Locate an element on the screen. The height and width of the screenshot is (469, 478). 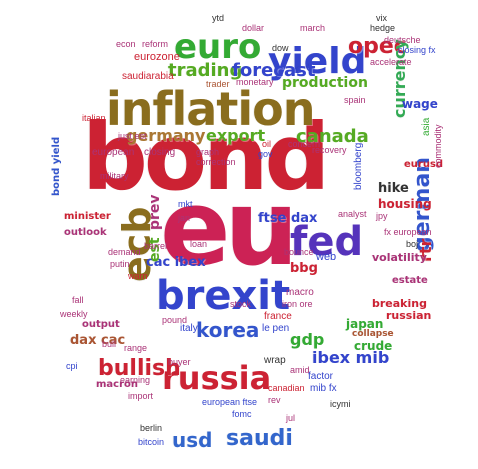
word-eurozone: eurozone is located at coordinates (157, 57).